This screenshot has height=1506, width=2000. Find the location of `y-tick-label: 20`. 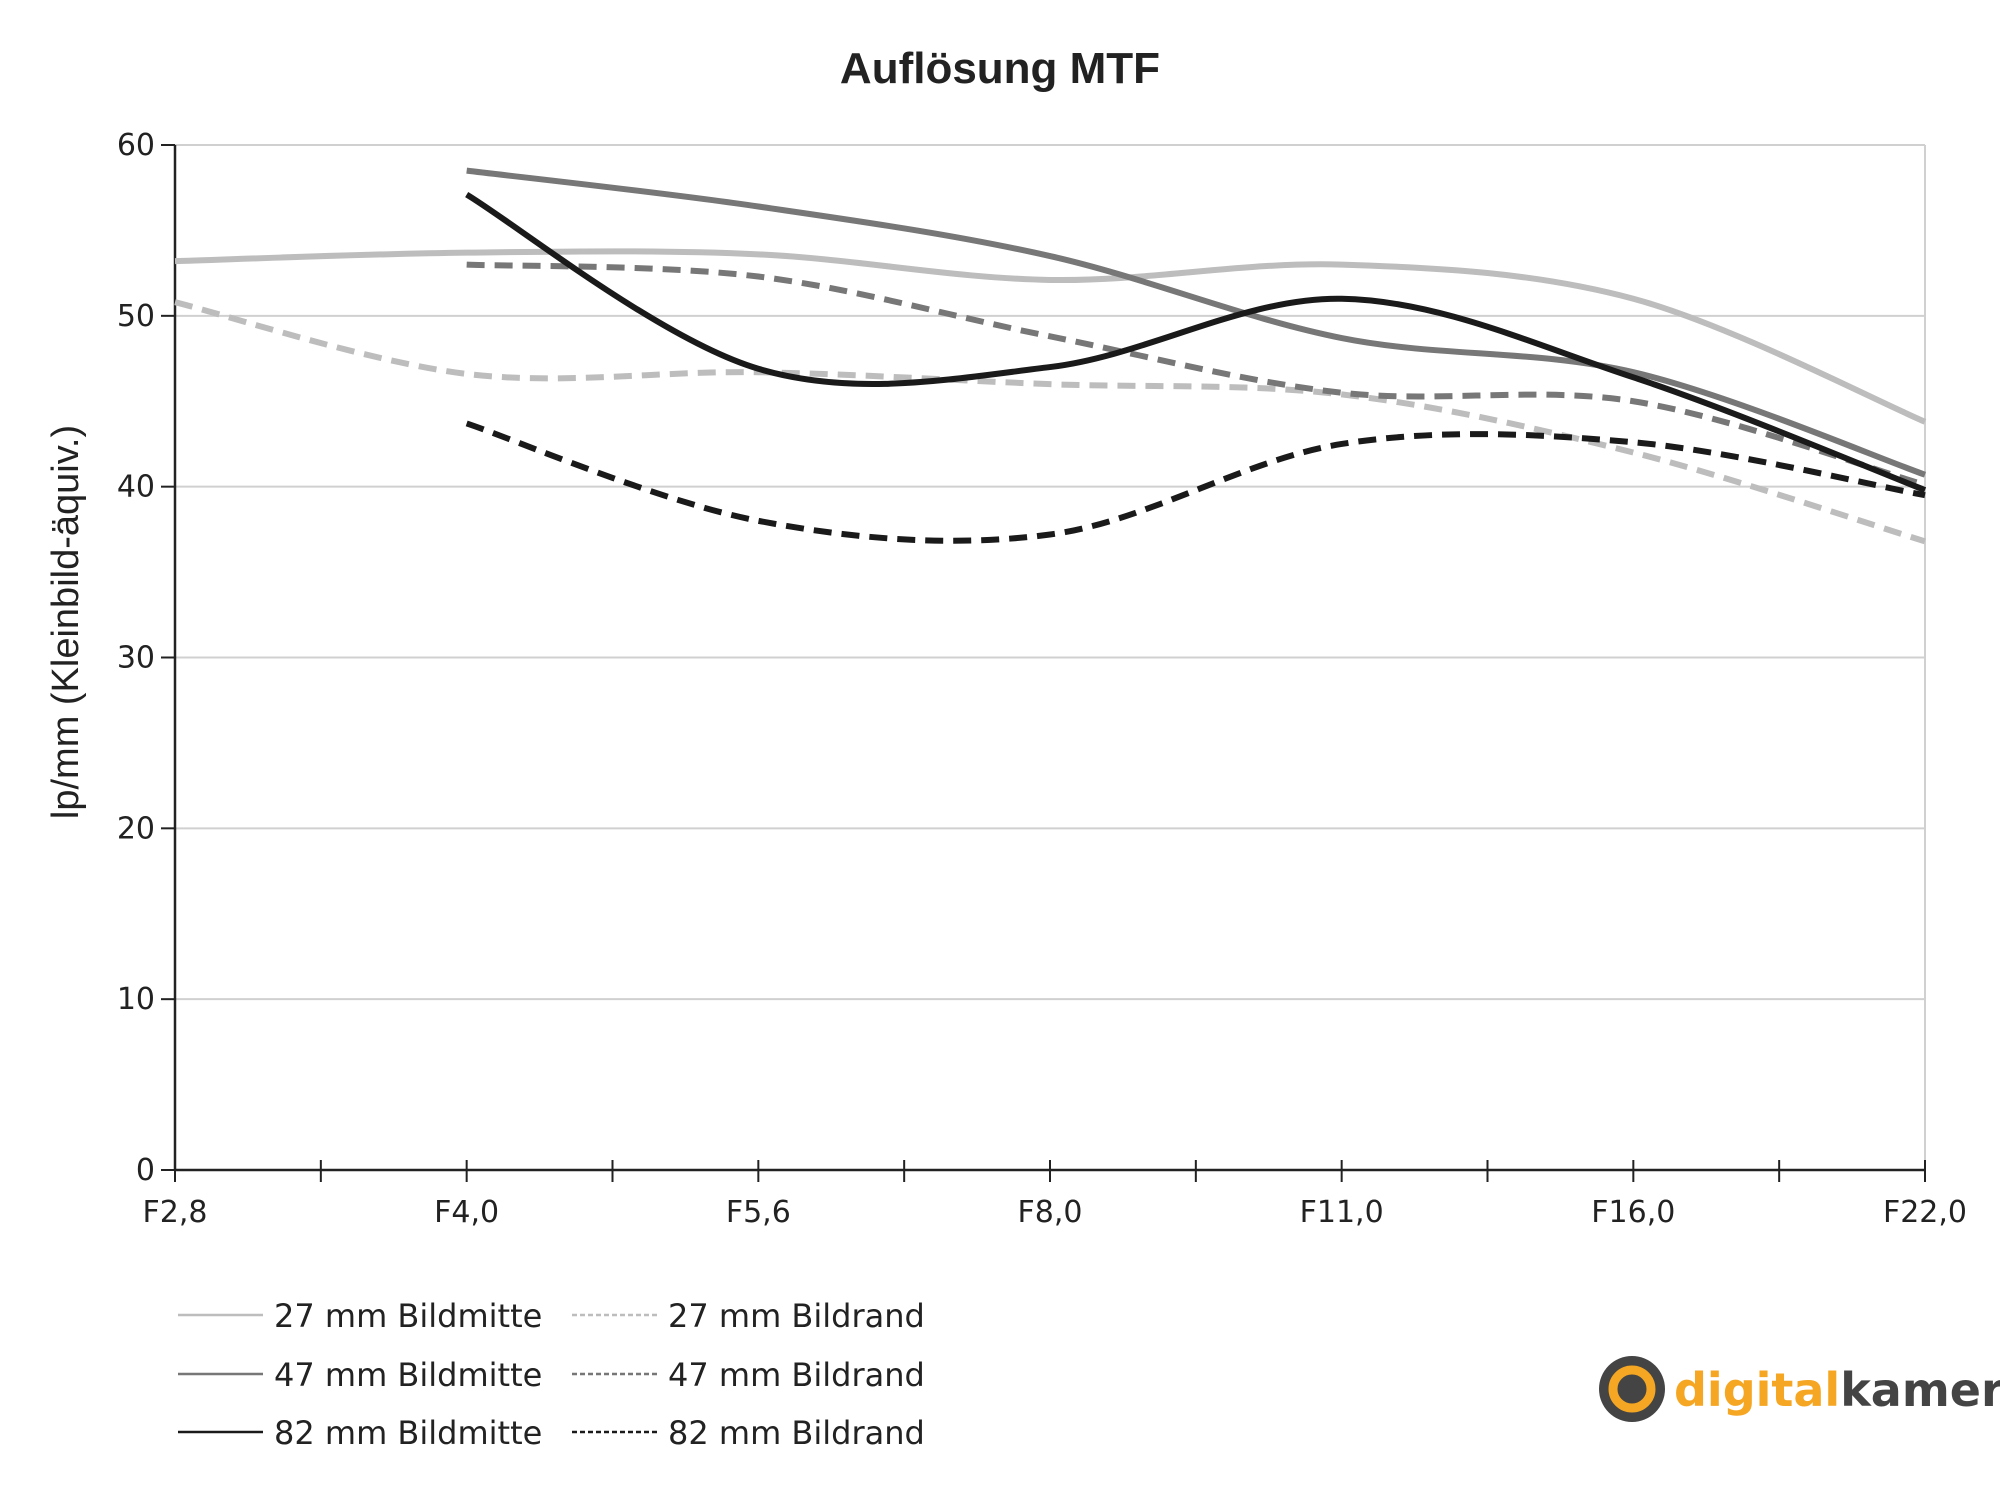

y-tick-label: 20 is located at coordinates (136, 828).